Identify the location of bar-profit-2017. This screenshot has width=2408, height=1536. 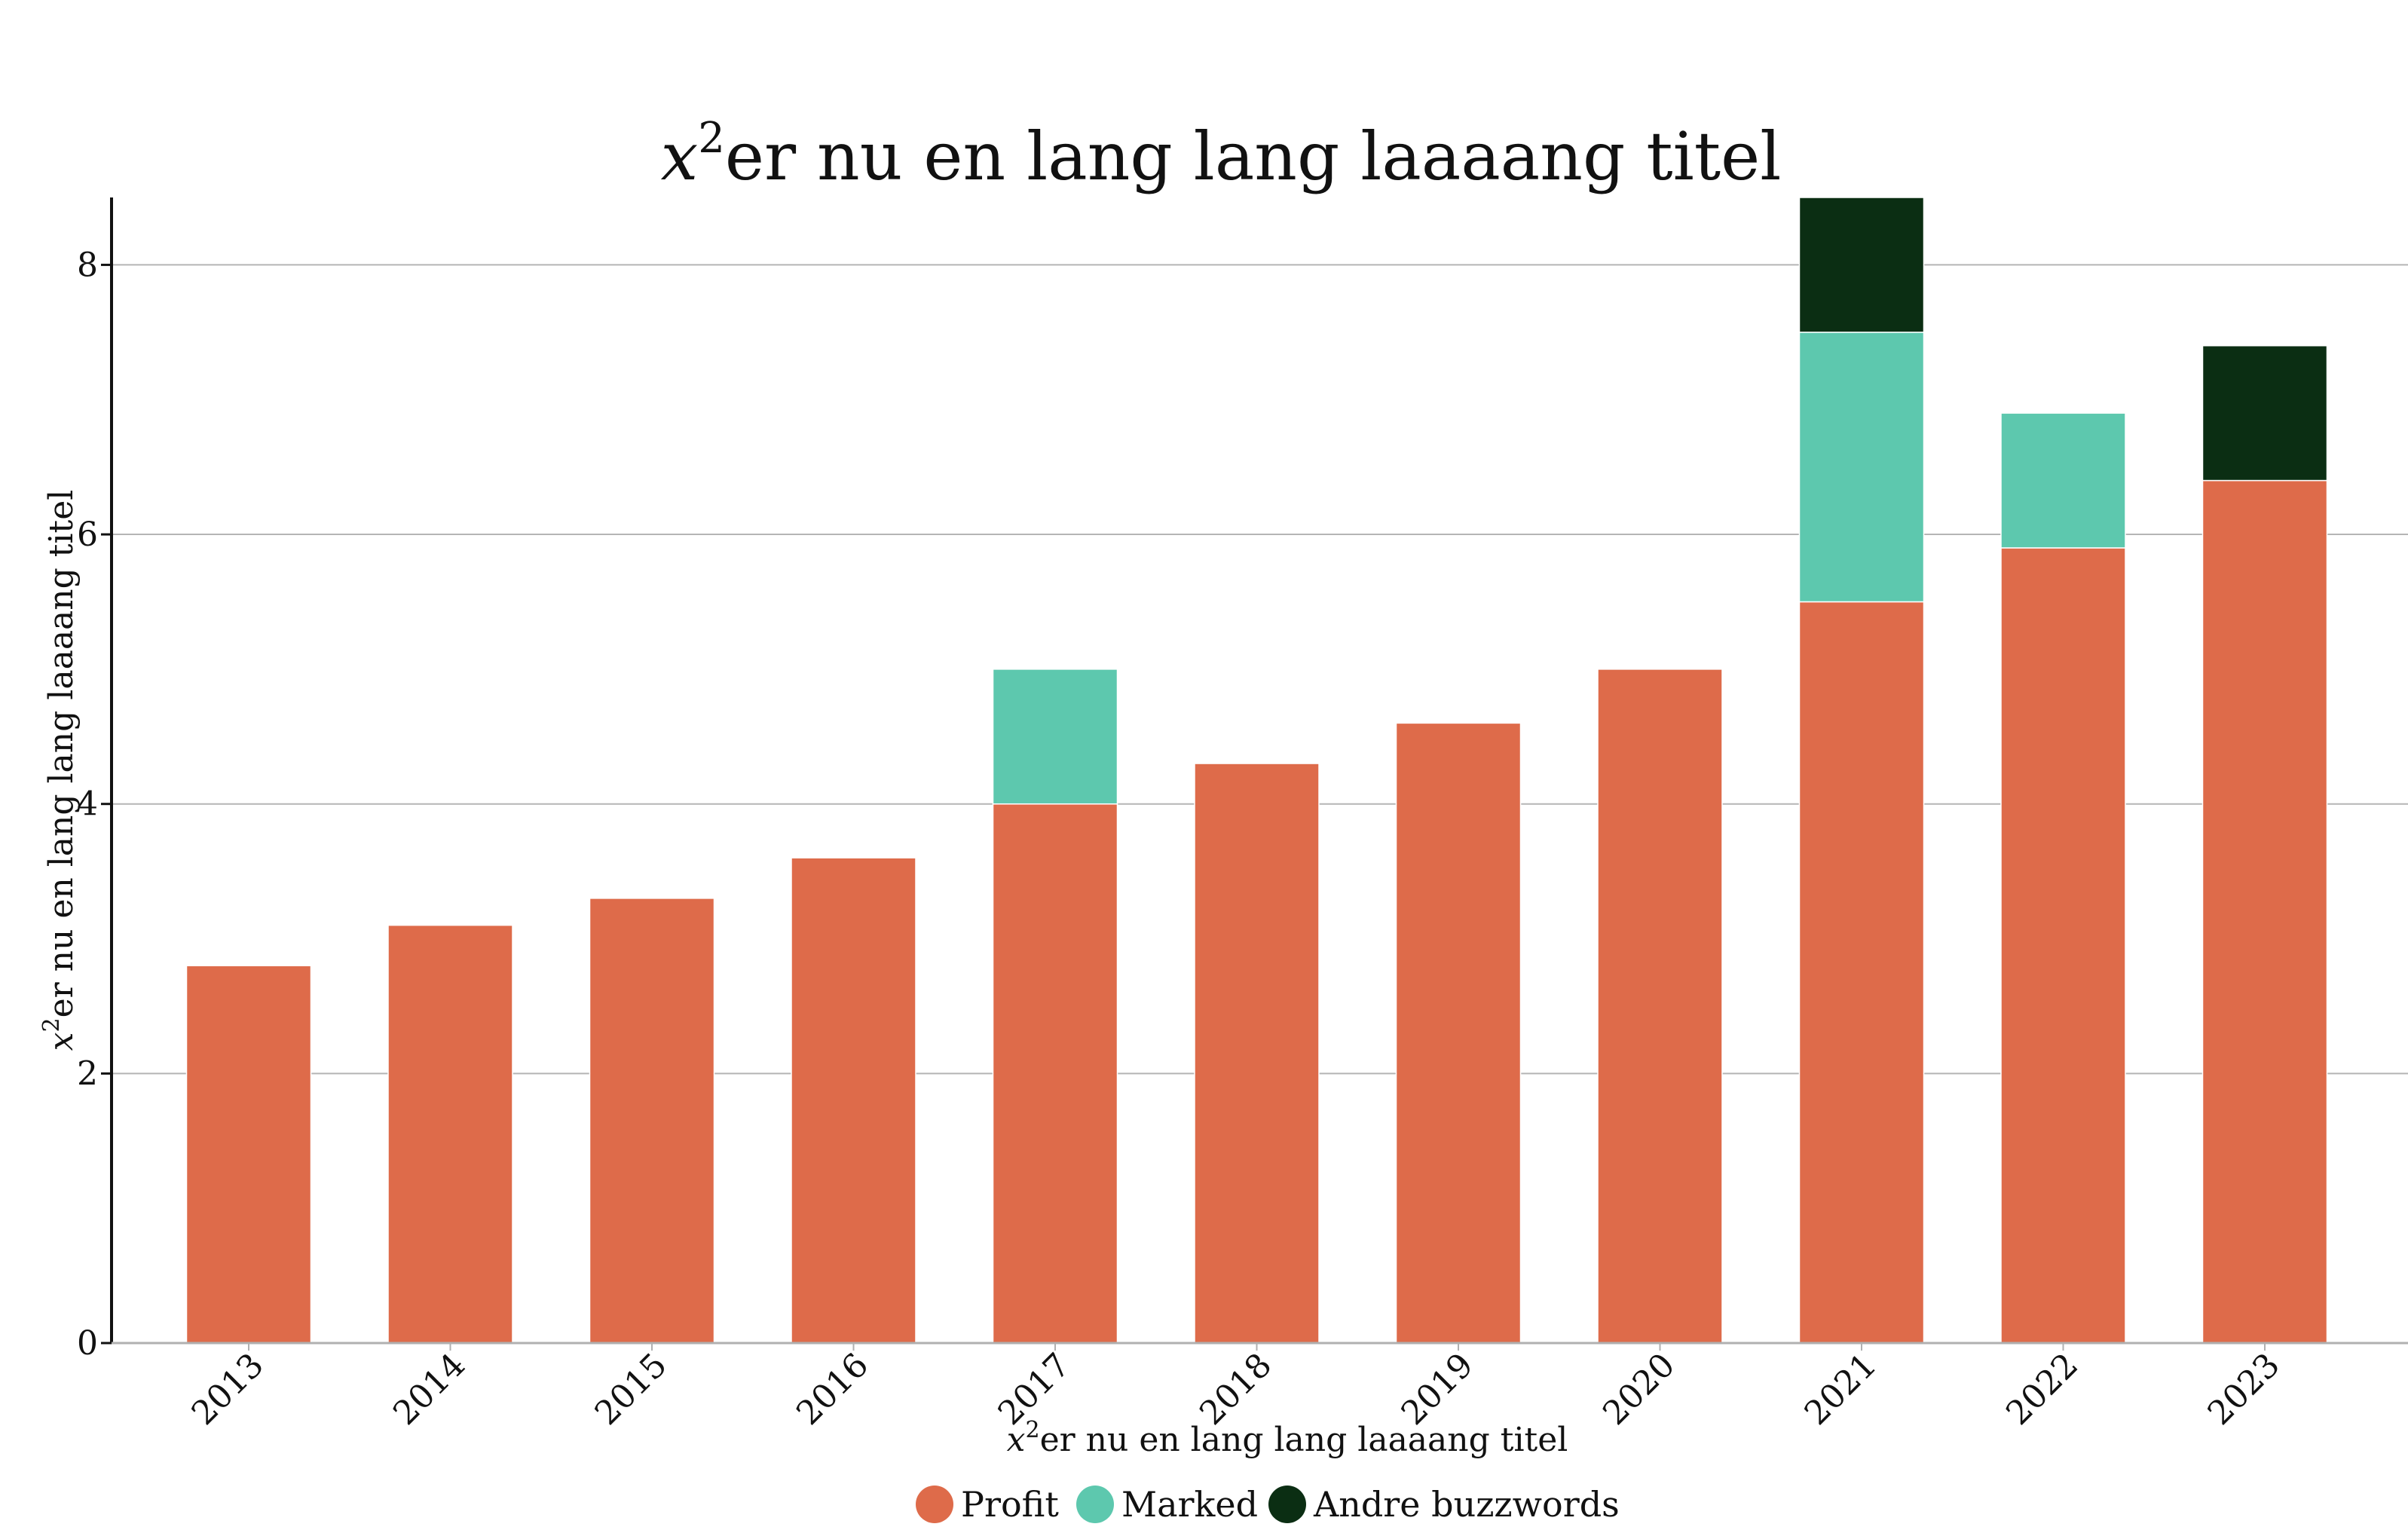
(1055, 1073).